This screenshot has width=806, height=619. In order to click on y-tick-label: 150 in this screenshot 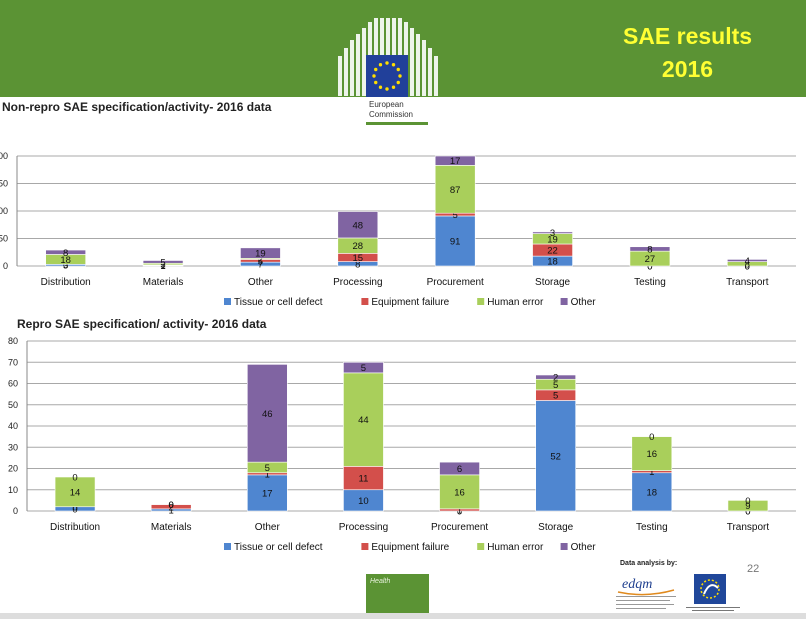, I will do `click(4, 184)`.